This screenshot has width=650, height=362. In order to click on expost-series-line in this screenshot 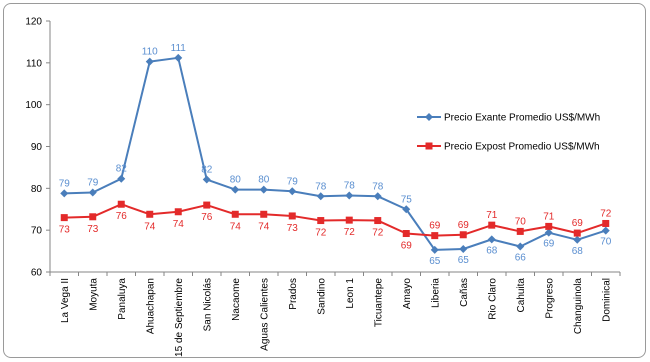, I will do `click(335, 220)`.